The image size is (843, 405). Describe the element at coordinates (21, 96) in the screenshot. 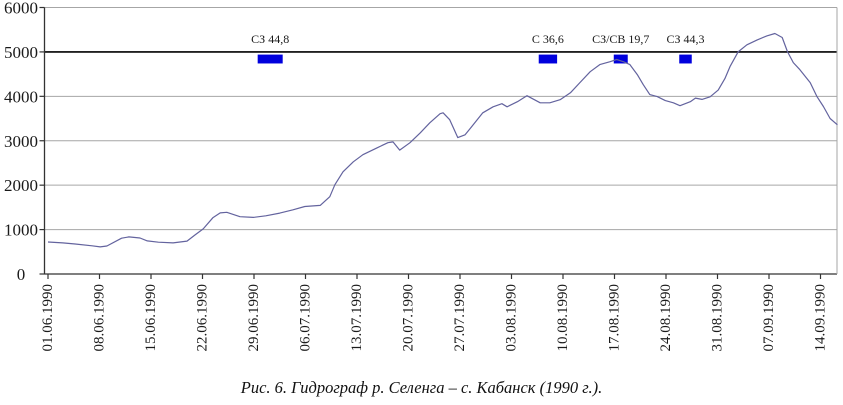

I see `y-tick-label: 4000` at that location.